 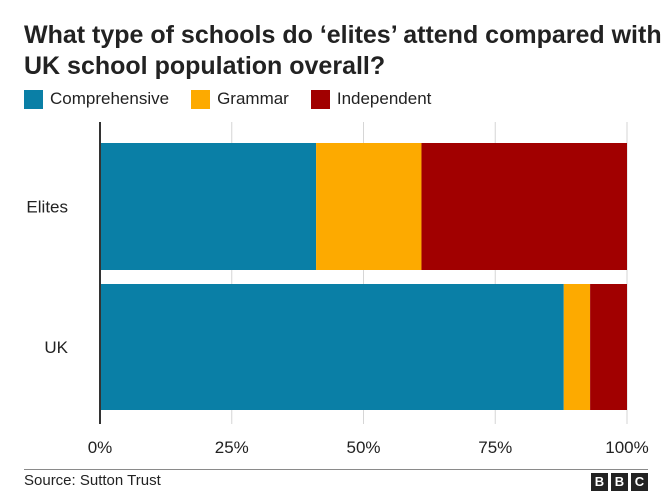 What do you see at coordinates (369, 206) in the screenshot?
I see `bar-segment-elites-grammar` at bounding box center [369, 206].